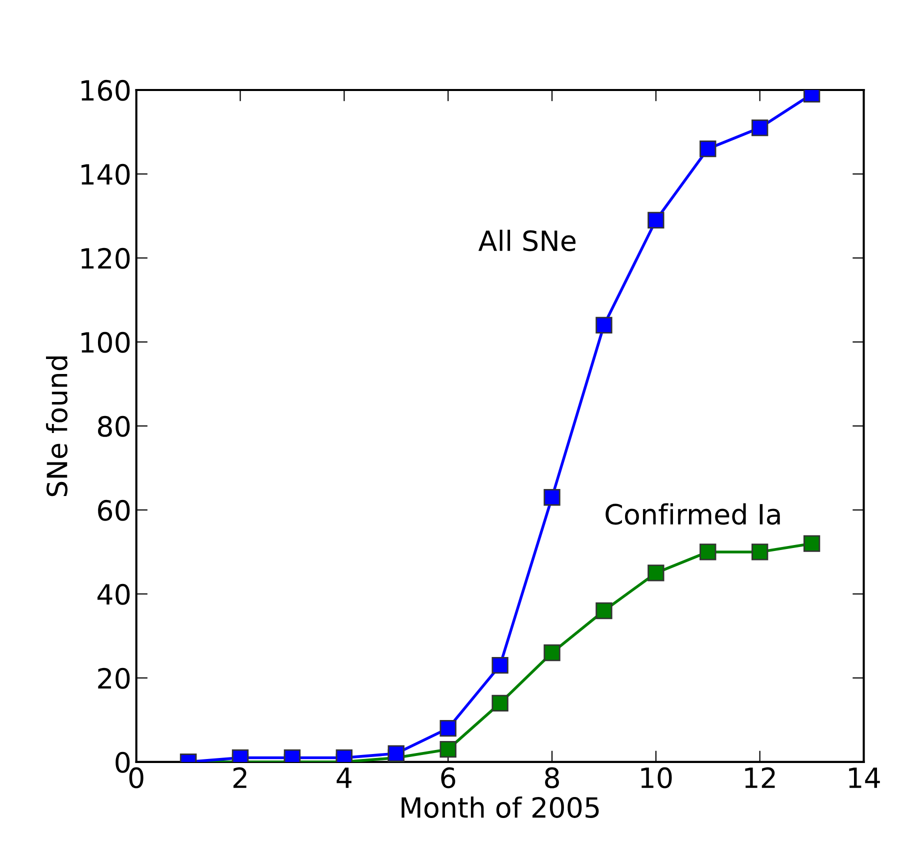 The width and height of the screenshot is (915, 841). I want to click on x-axis-title: Month of 2005, so click(500, 807).